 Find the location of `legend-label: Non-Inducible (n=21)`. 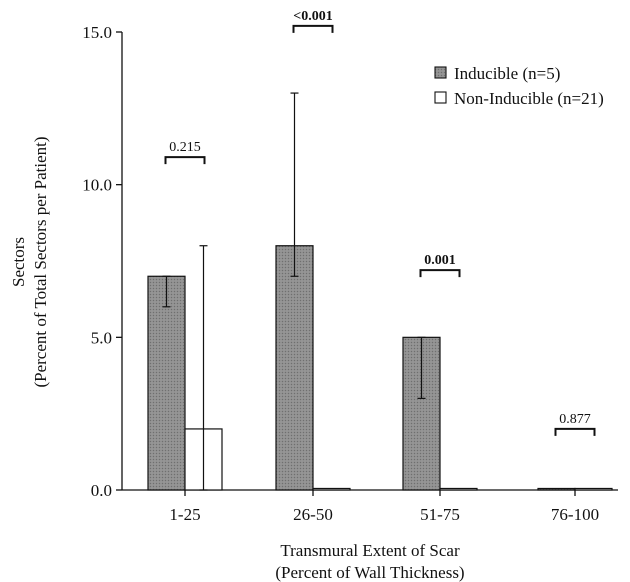

legend-label: Non-Inducible (n=21) is located at coordinates (529, 98).